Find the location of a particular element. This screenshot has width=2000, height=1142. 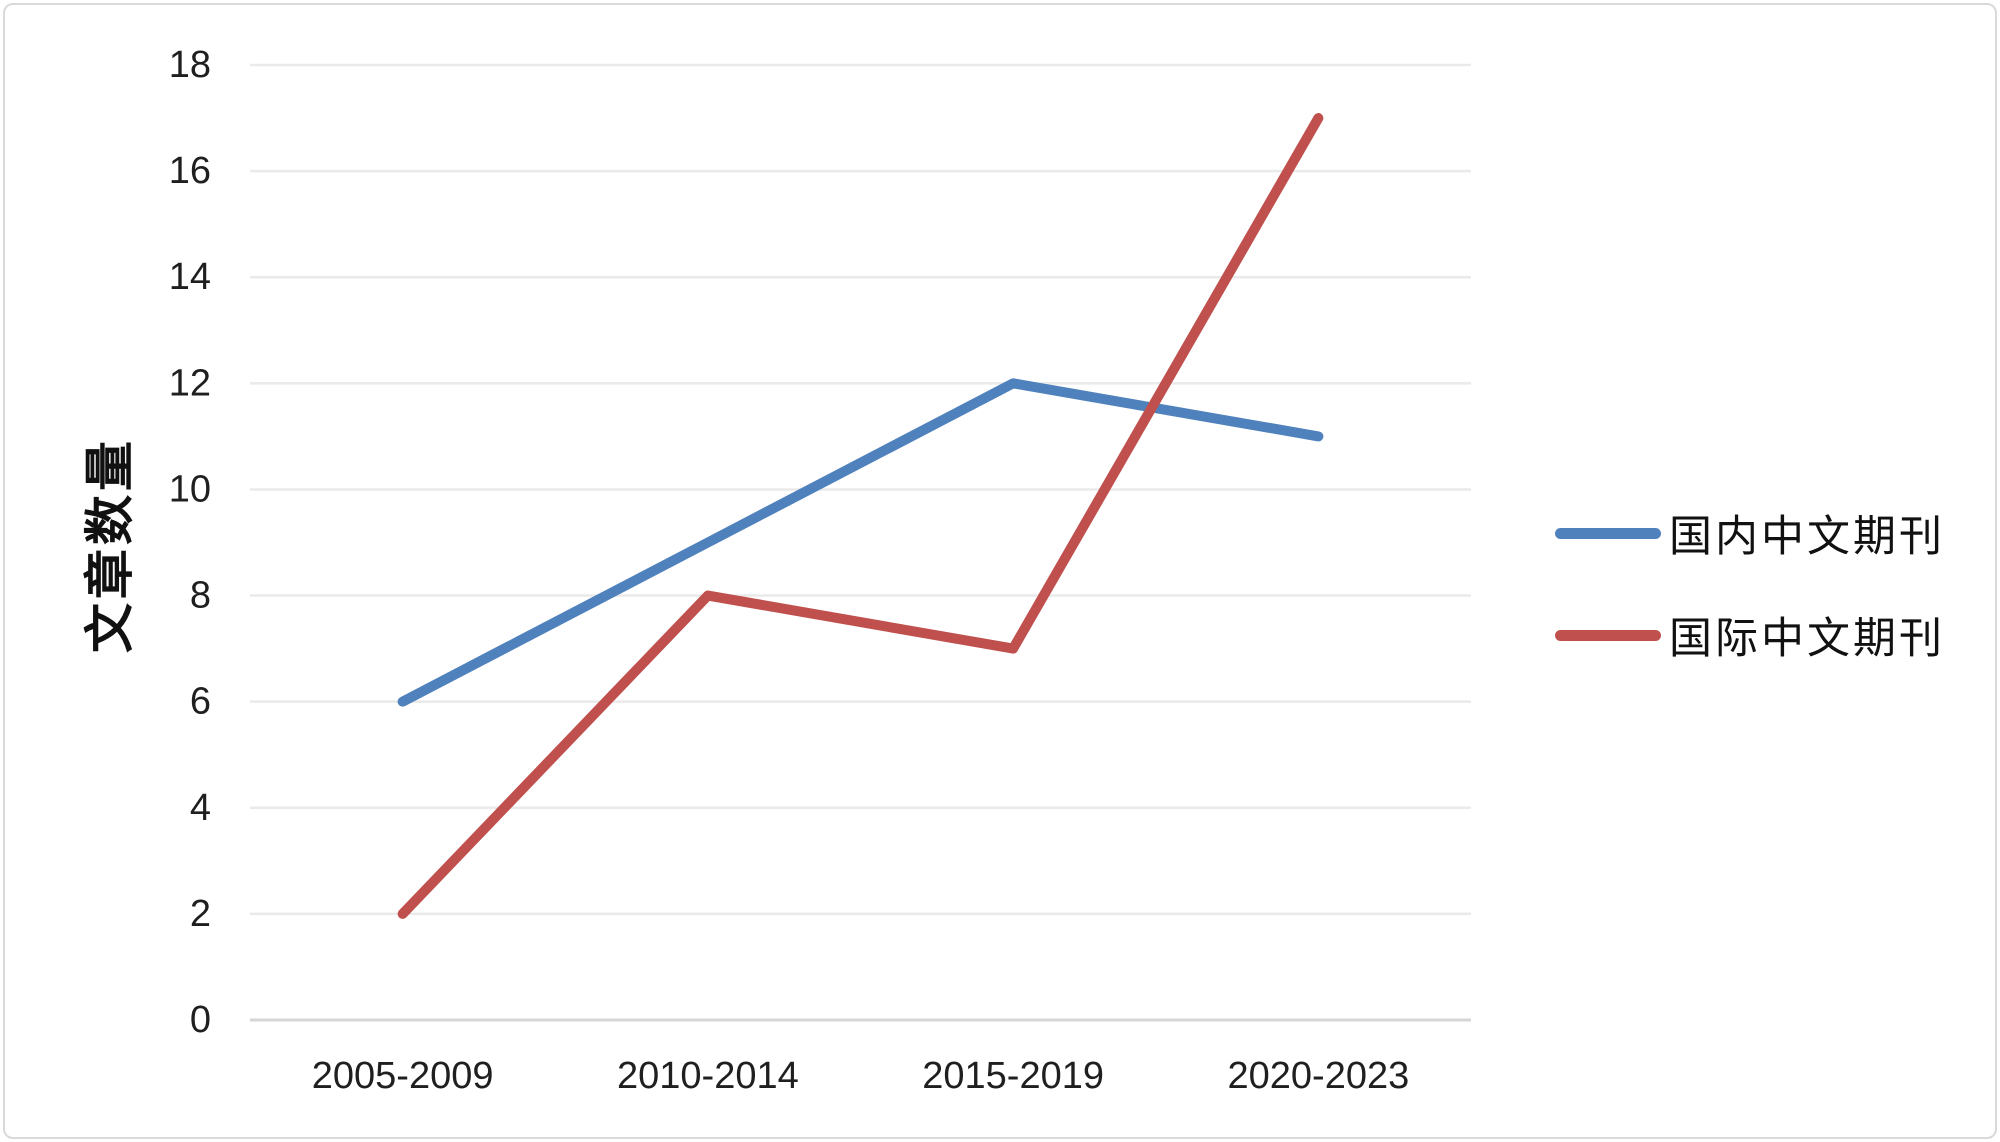

legend-line-swatch-red is located at coordinates (1608, 635).